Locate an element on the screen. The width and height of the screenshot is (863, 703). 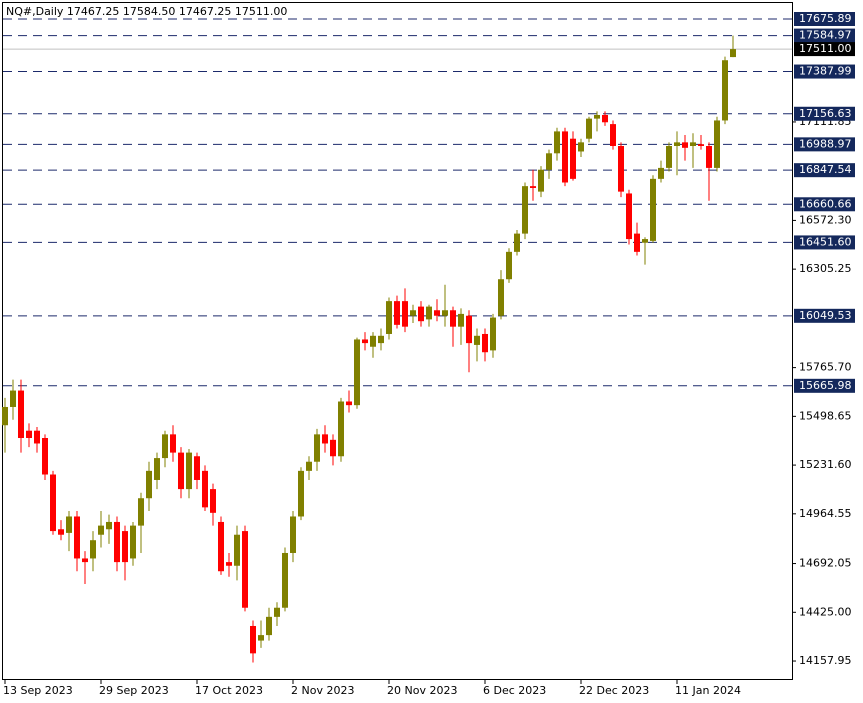
y-tick-label: 14964.55 is located at coordinates (825, 513).